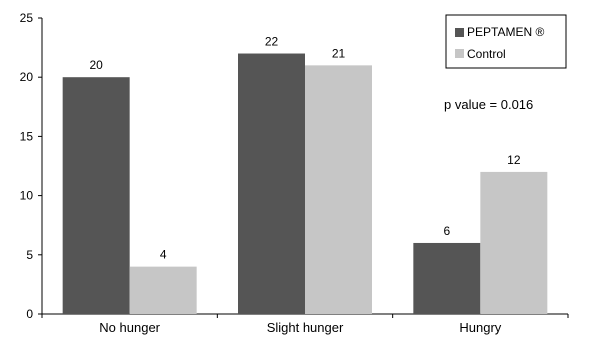  What do you see at coordinates (163, 255) in the screenshot?
I see `data-label: 4` at bounding box center [163, 255].